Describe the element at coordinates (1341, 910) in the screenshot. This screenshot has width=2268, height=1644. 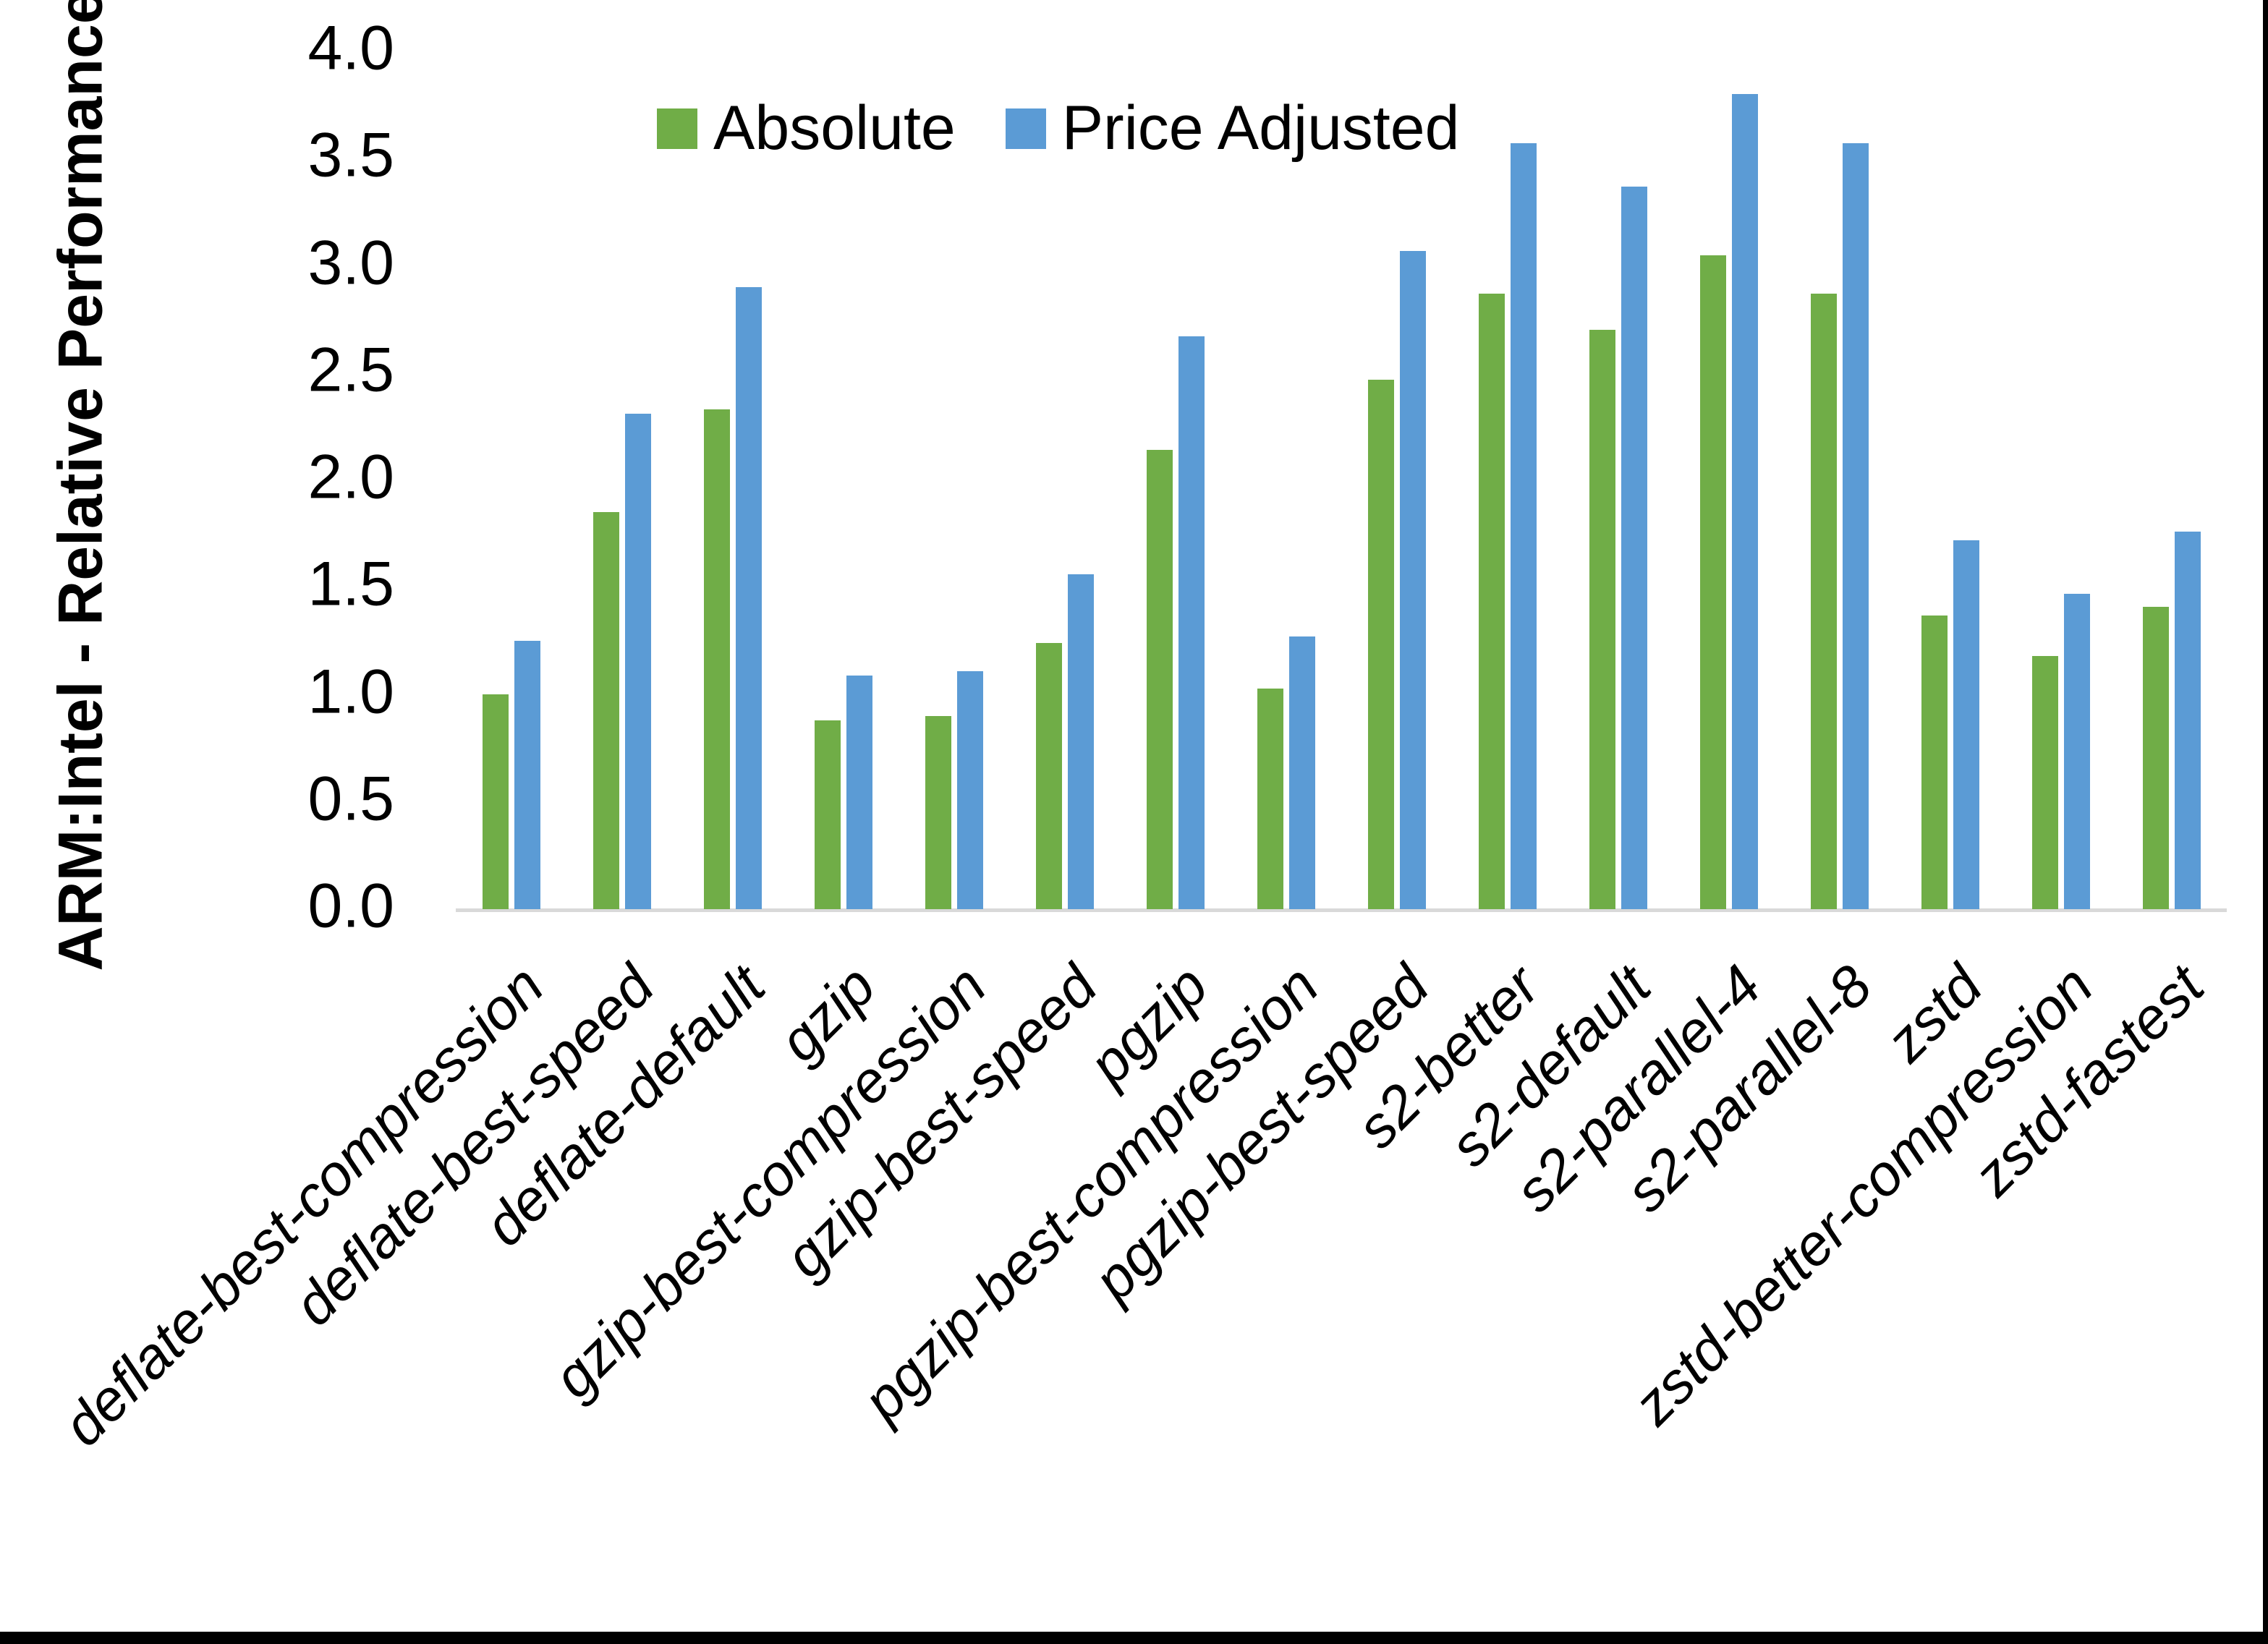
I see `x-axis-line` at that location.